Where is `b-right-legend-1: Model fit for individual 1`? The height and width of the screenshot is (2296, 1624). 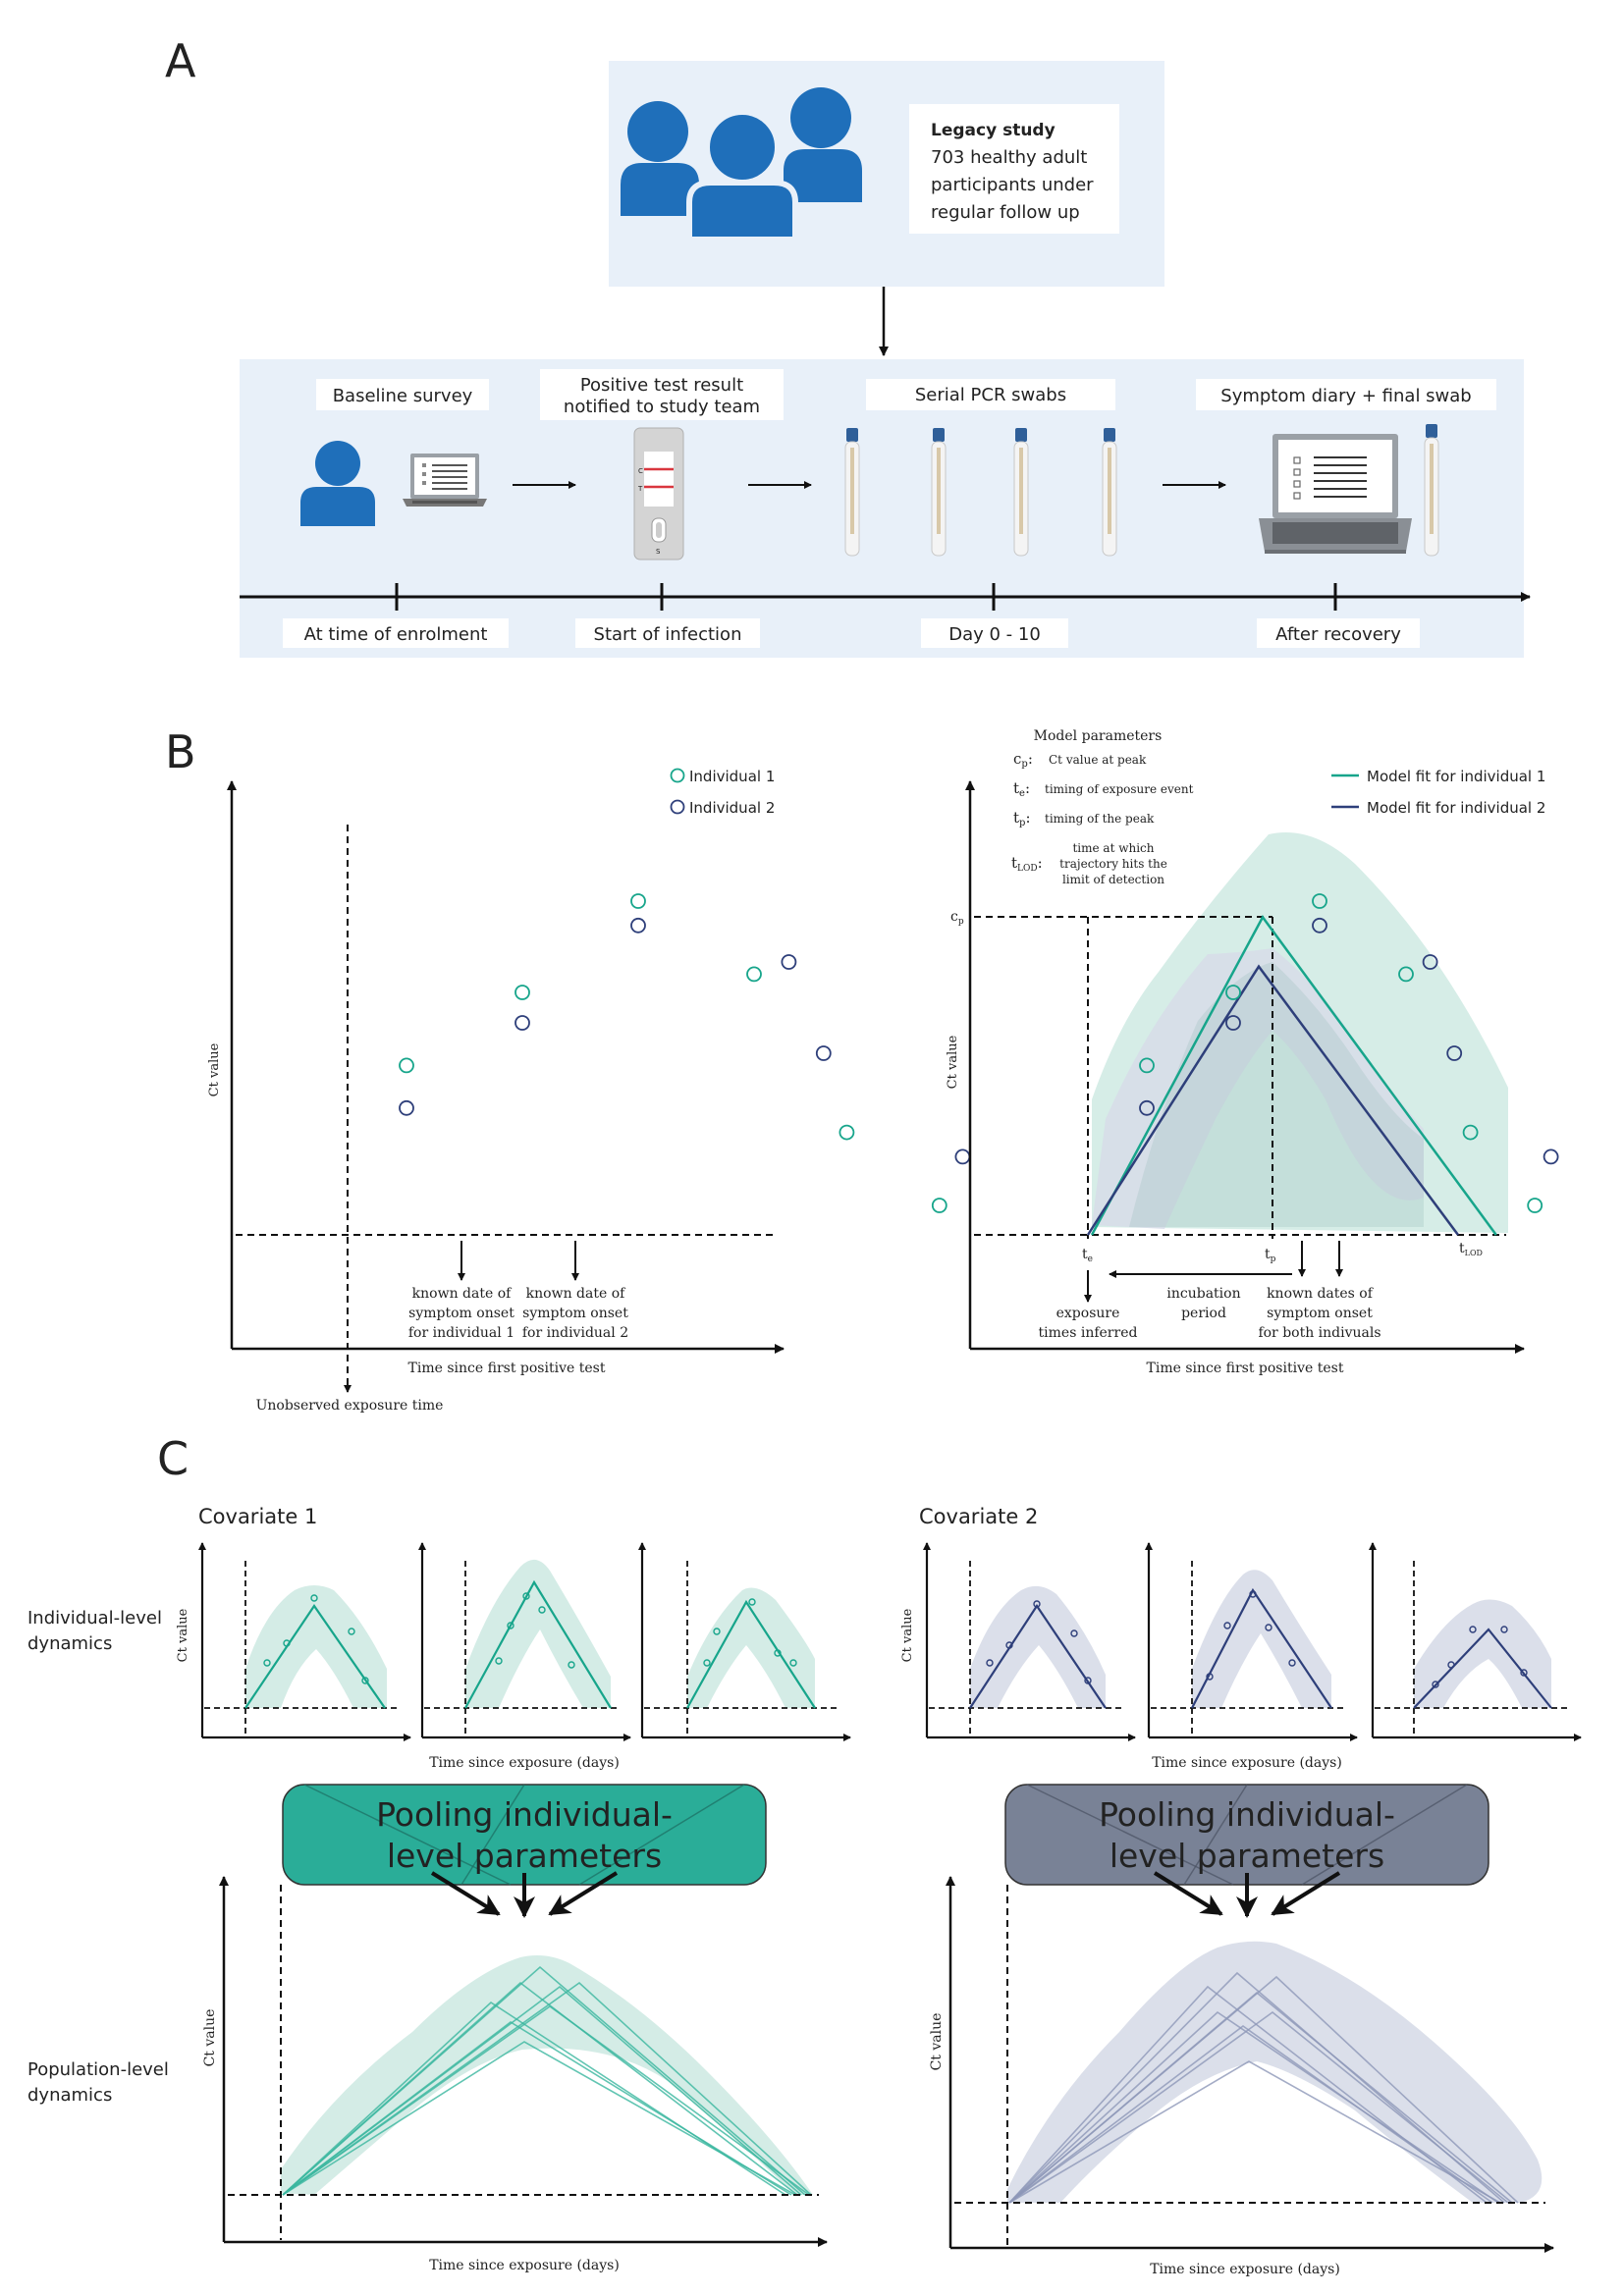
b-right-legend-1: Model fit for individual 1 is located at coordinates (1456, 776).